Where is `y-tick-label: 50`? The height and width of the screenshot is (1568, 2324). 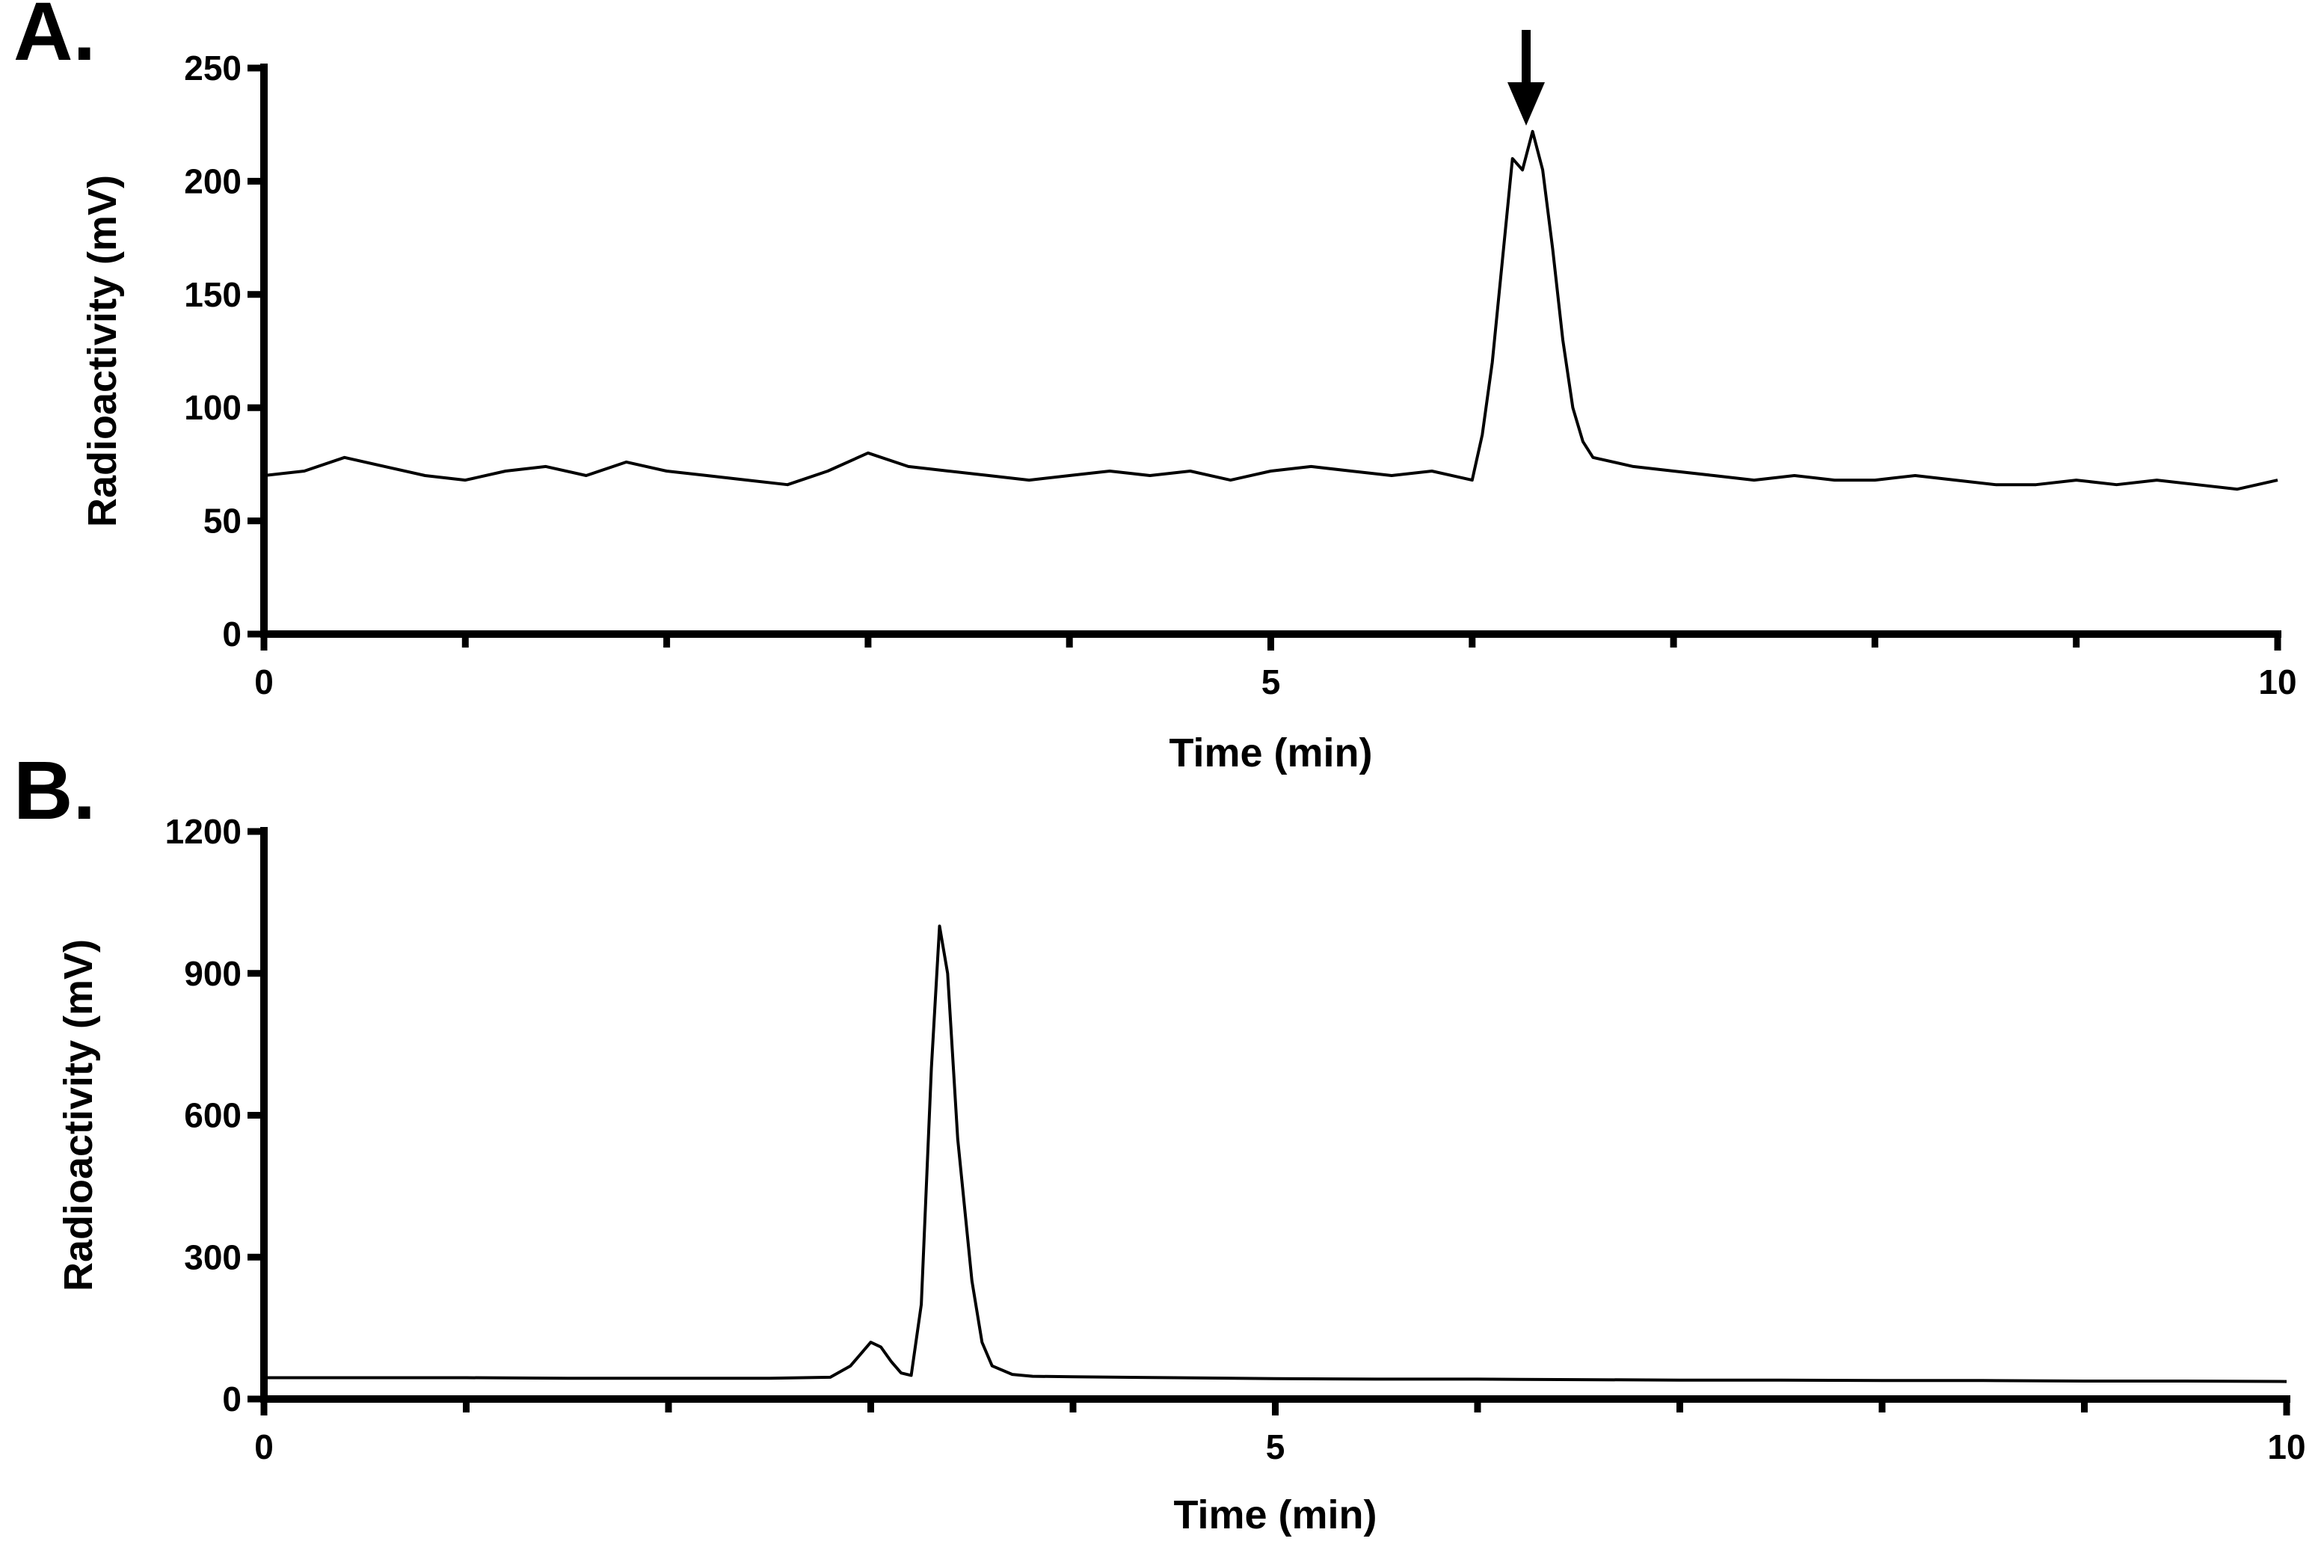
y-tick-label: 50 is located at coordinates (222, 521).